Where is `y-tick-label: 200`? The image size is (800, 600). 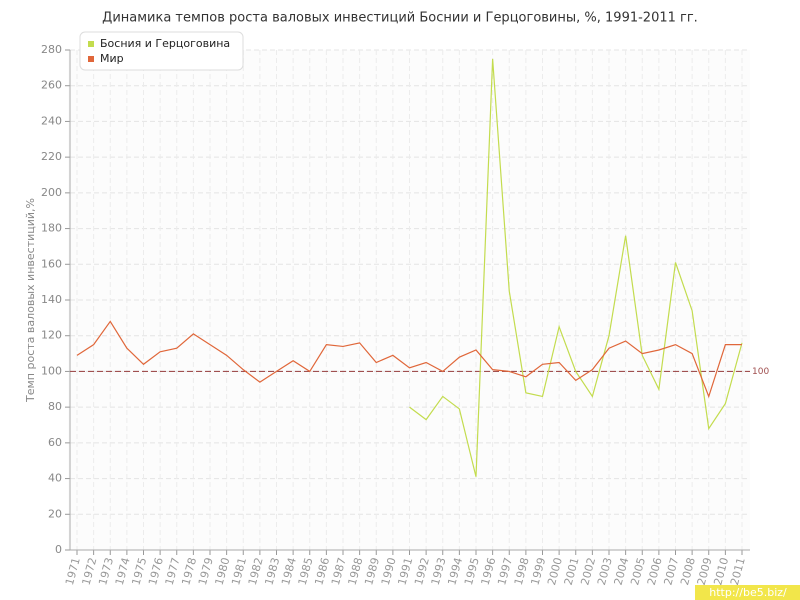
y-tick-label: 200 is located at coordinates (51, 192).